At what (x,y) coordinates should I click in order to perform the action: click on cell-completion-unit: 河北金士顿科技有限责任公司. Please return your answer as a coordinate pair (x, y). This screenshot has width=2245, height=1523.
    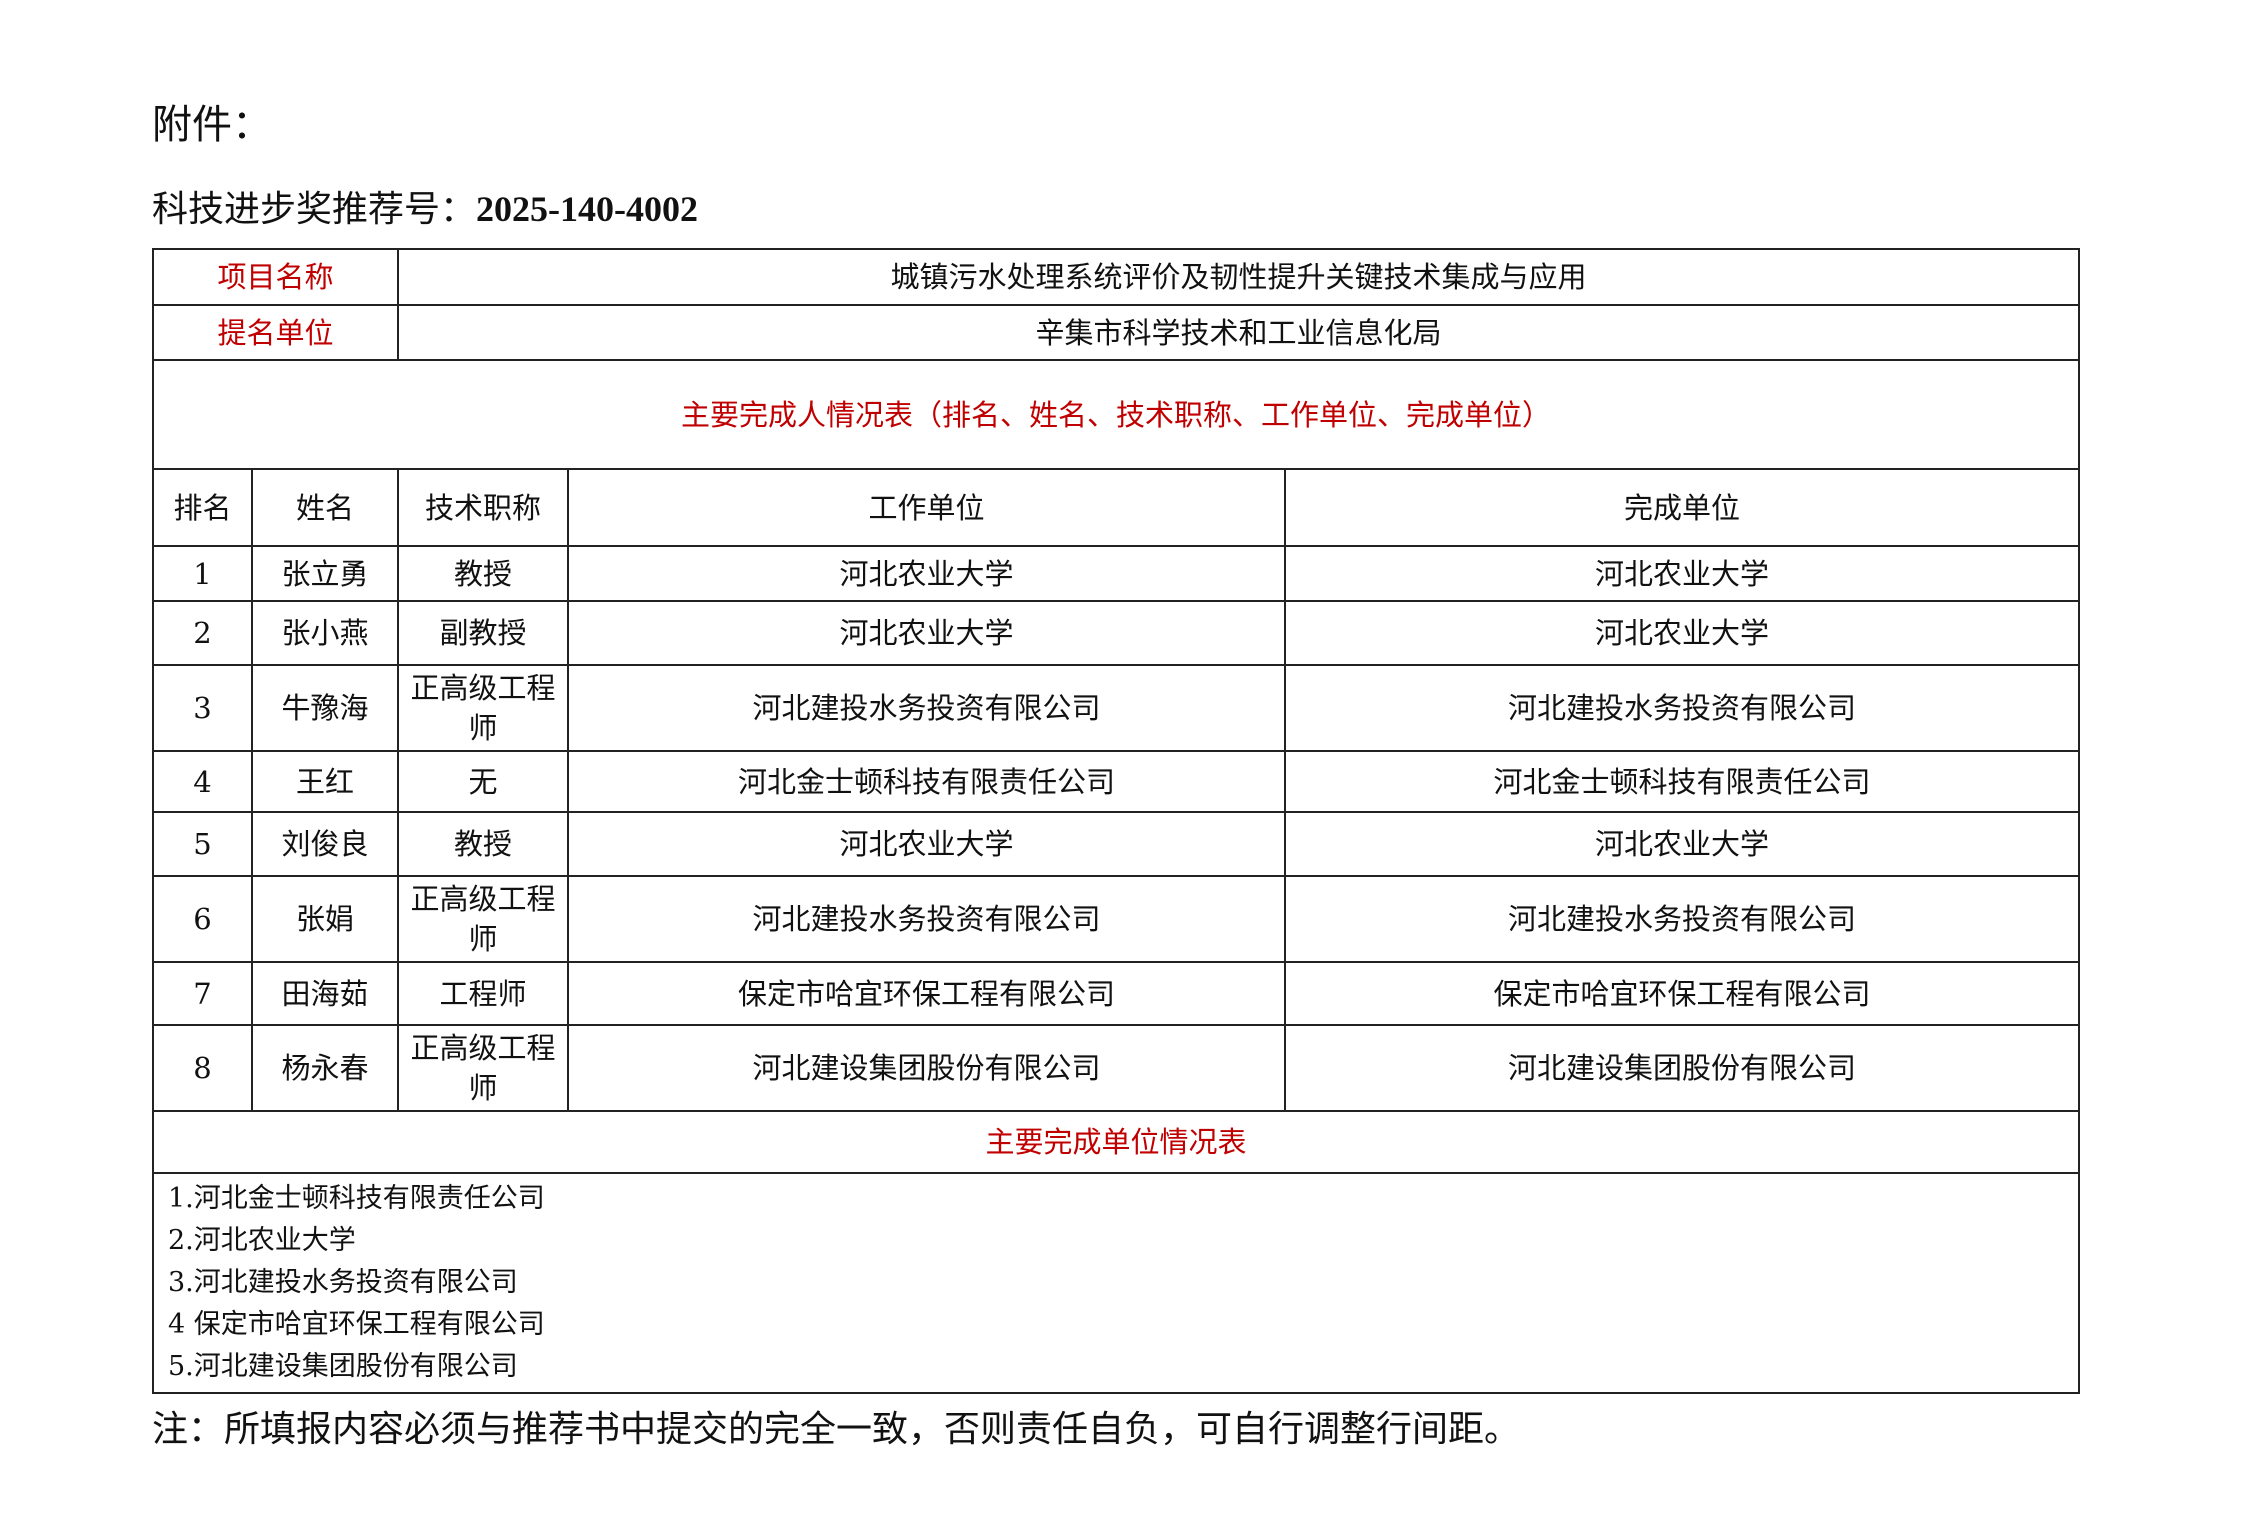
    Looking at the image, I should click on (1682, 781).